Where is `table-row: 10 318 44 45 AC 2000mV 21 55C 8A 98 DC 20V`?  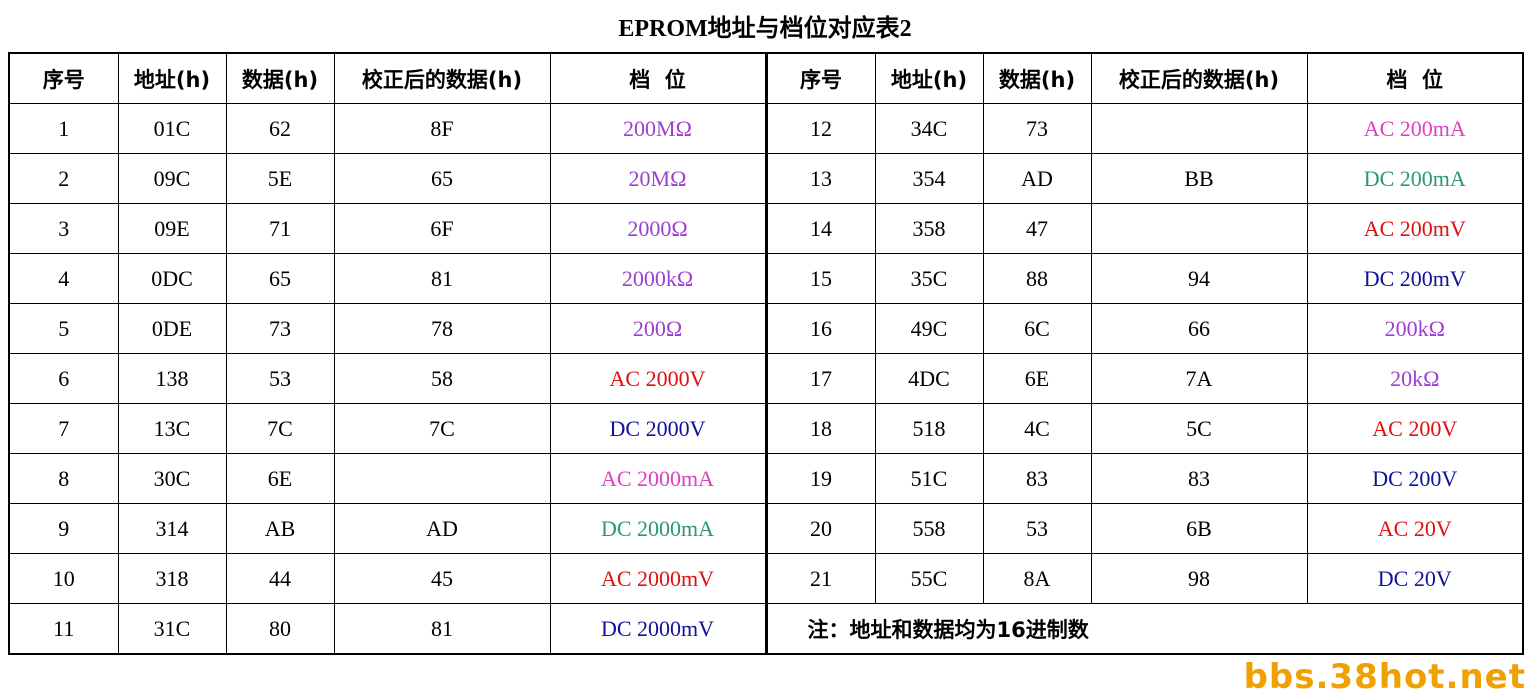
table-row: 10 318 44 45 AC 2000mV 21 55C 8A 98 DC 20V is located at coordinates (766, 578).